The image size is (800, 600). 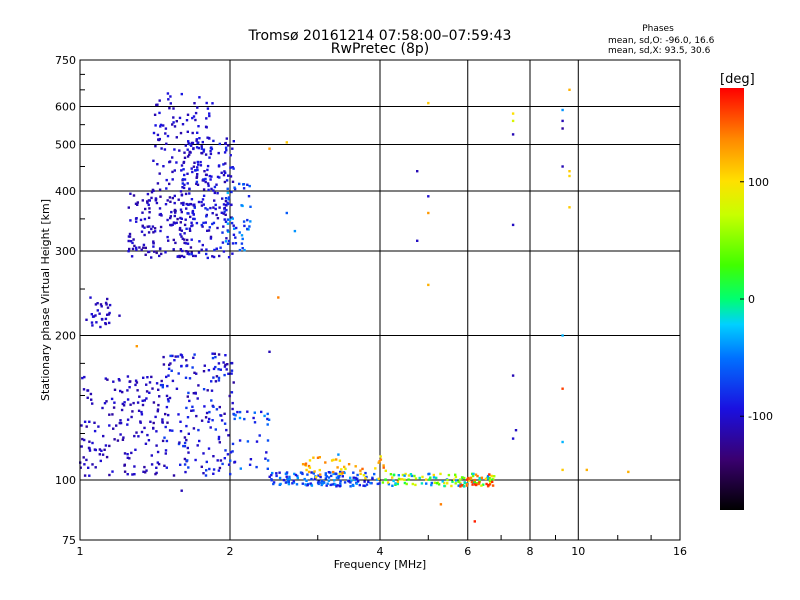 I want to click on chart-title: Tromsø 20161214 07:58:00–07:59:43, so click(x=380, y=36).